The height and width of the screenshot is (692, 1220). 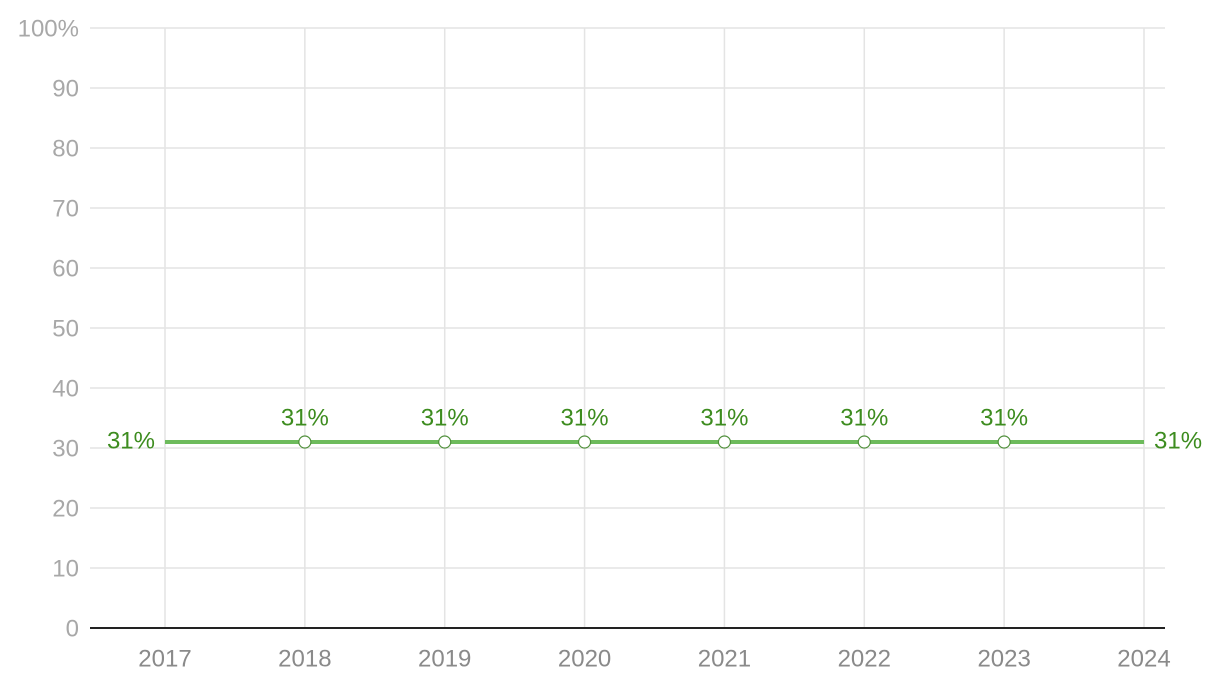 What do you see at coordinates (584, 658) in the screenshot?
I see `x-tick-label: 2020` at bounding box center [584, 658].